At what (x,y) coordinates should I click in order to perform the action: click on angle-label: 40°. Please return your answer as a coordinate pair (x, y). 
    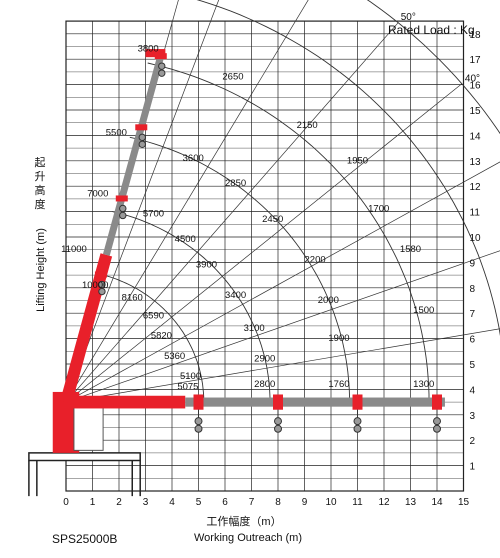
    Looking at the image, I should click on (472, 78).